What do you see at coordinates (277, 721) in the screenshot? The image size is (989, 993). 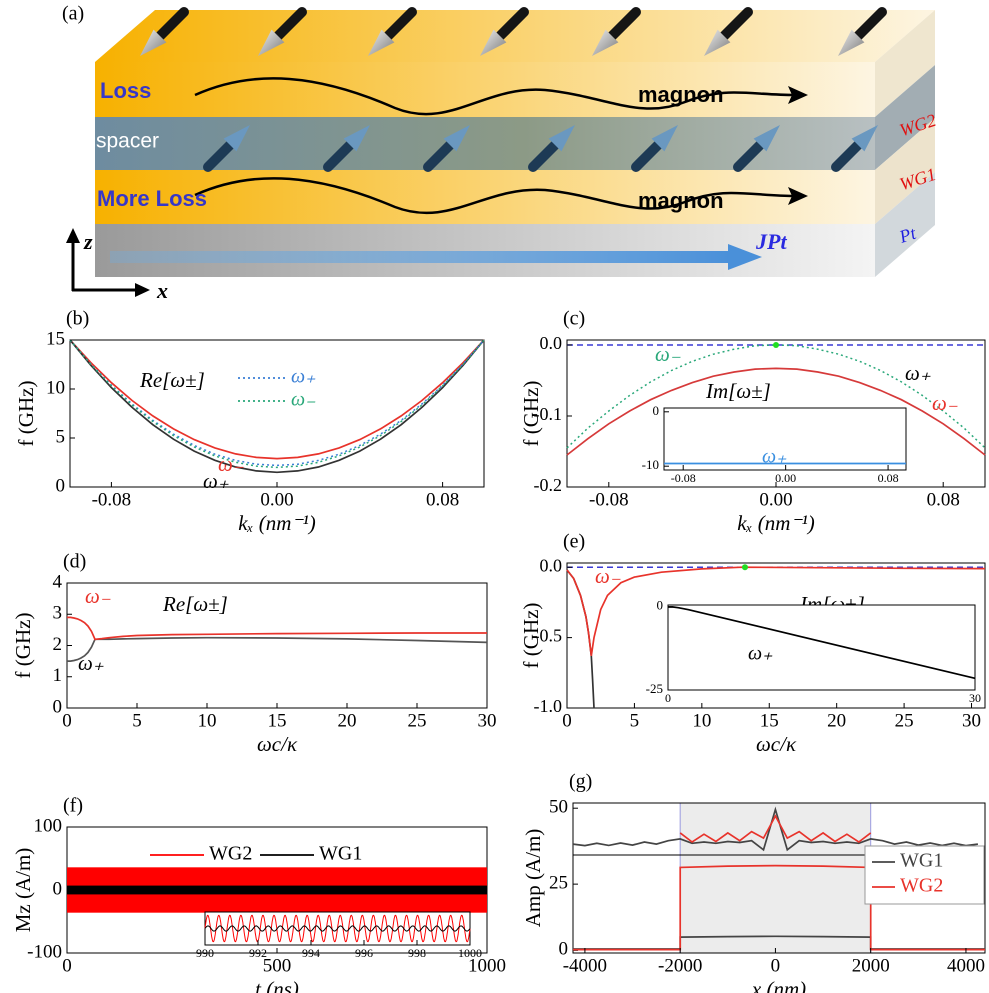 I see `x-tick-label: 15` at bounding box center [277, 721].